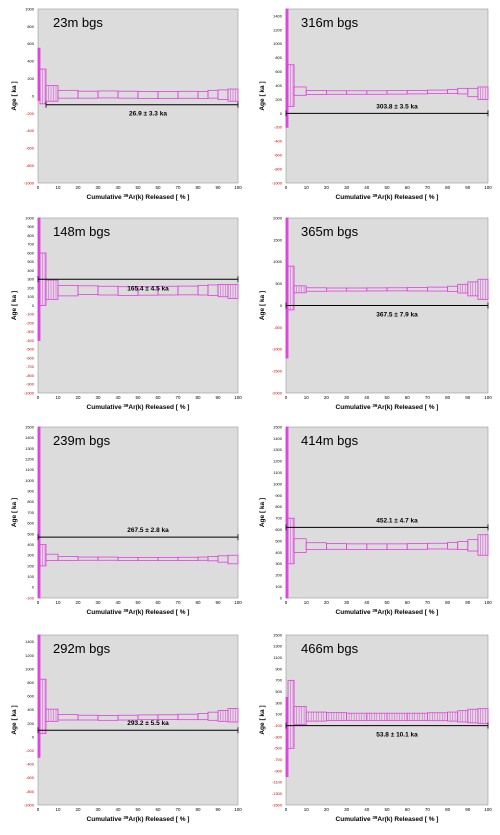 Image resolution: width=500 pixels, height=835 pixels. What do you see at coordinates (277, 793) in the screenshot?
I see `y-tick-label: -1300` at bounding box center [277, 793].